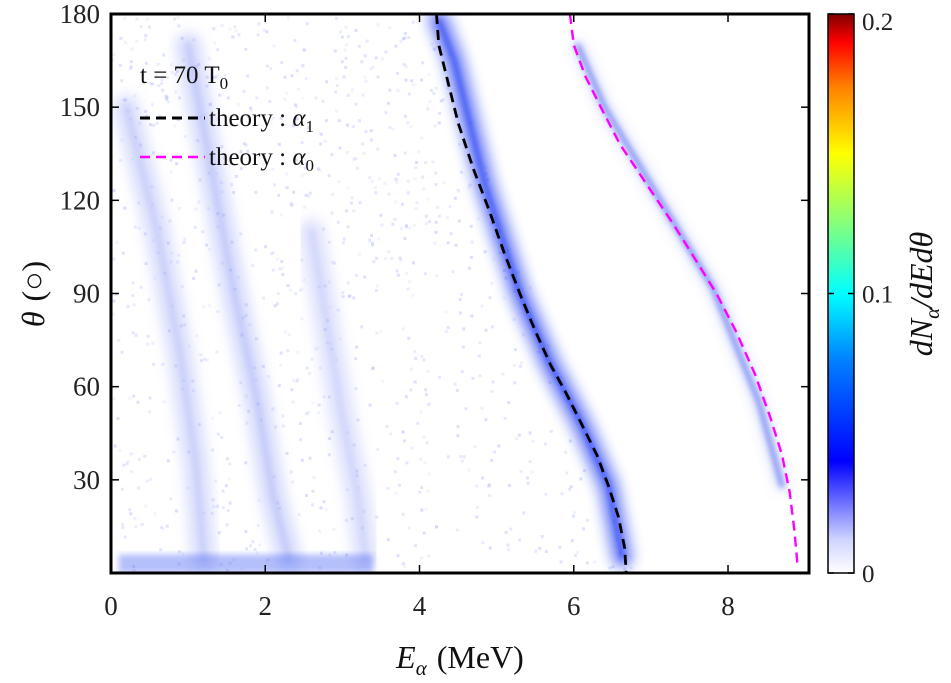 The width and height of the screenshot is (951, 683). I want to click on legend: theory : α1 theory : α0, so click(227, 140).